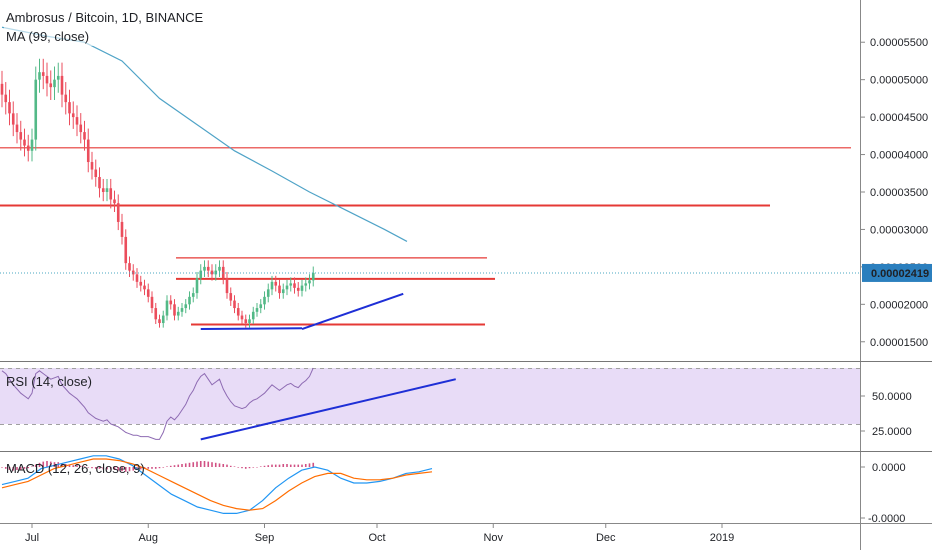 The width and height of the screenshot is (932, 550). I want to click on trend-line, so click(251, 329).